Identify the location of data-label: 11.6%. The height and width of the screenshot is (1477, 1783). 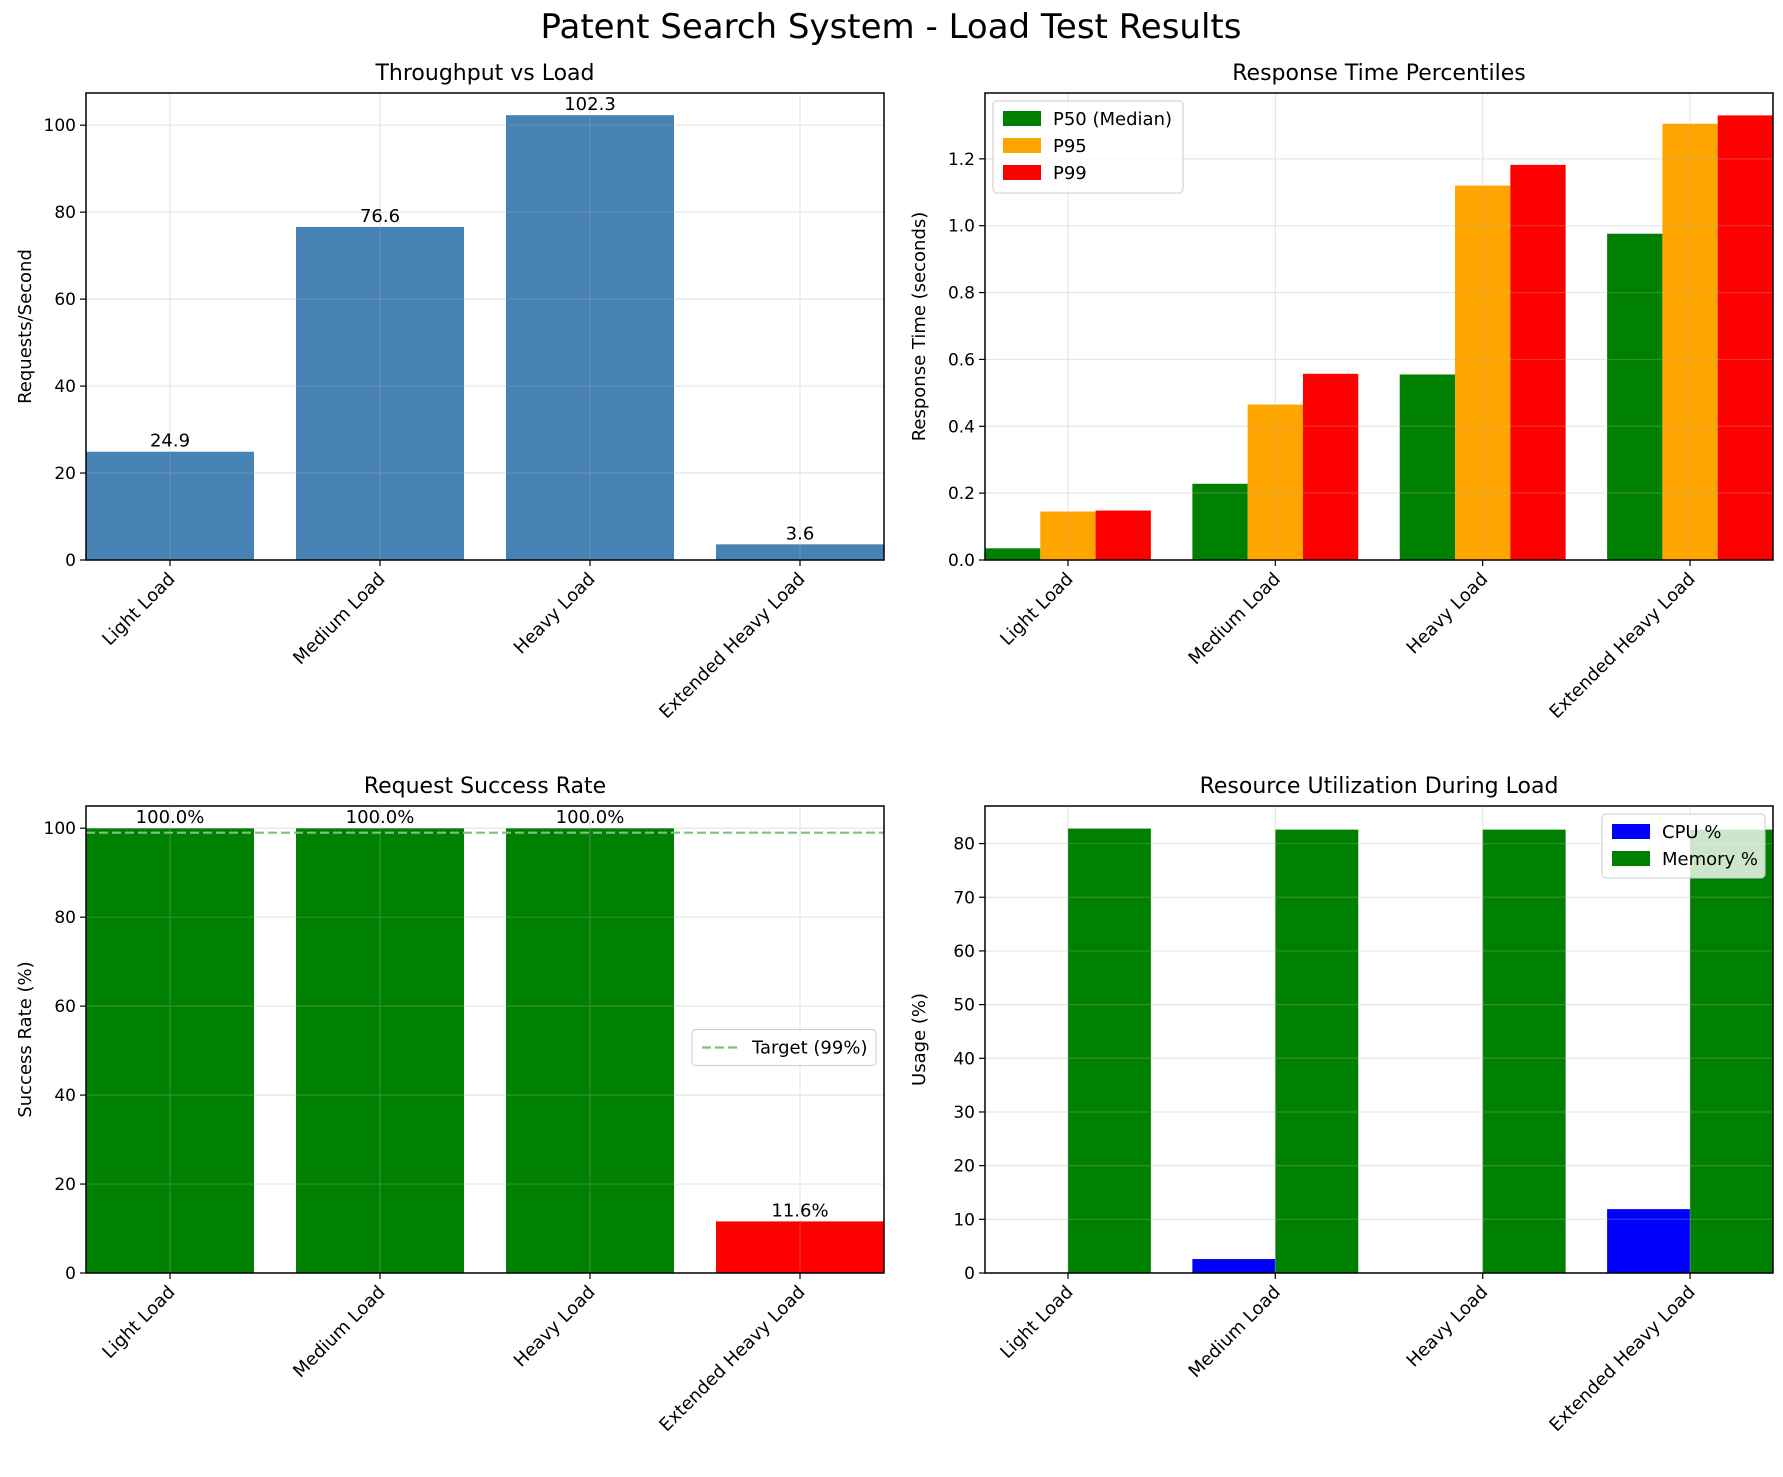
(799, 1210).